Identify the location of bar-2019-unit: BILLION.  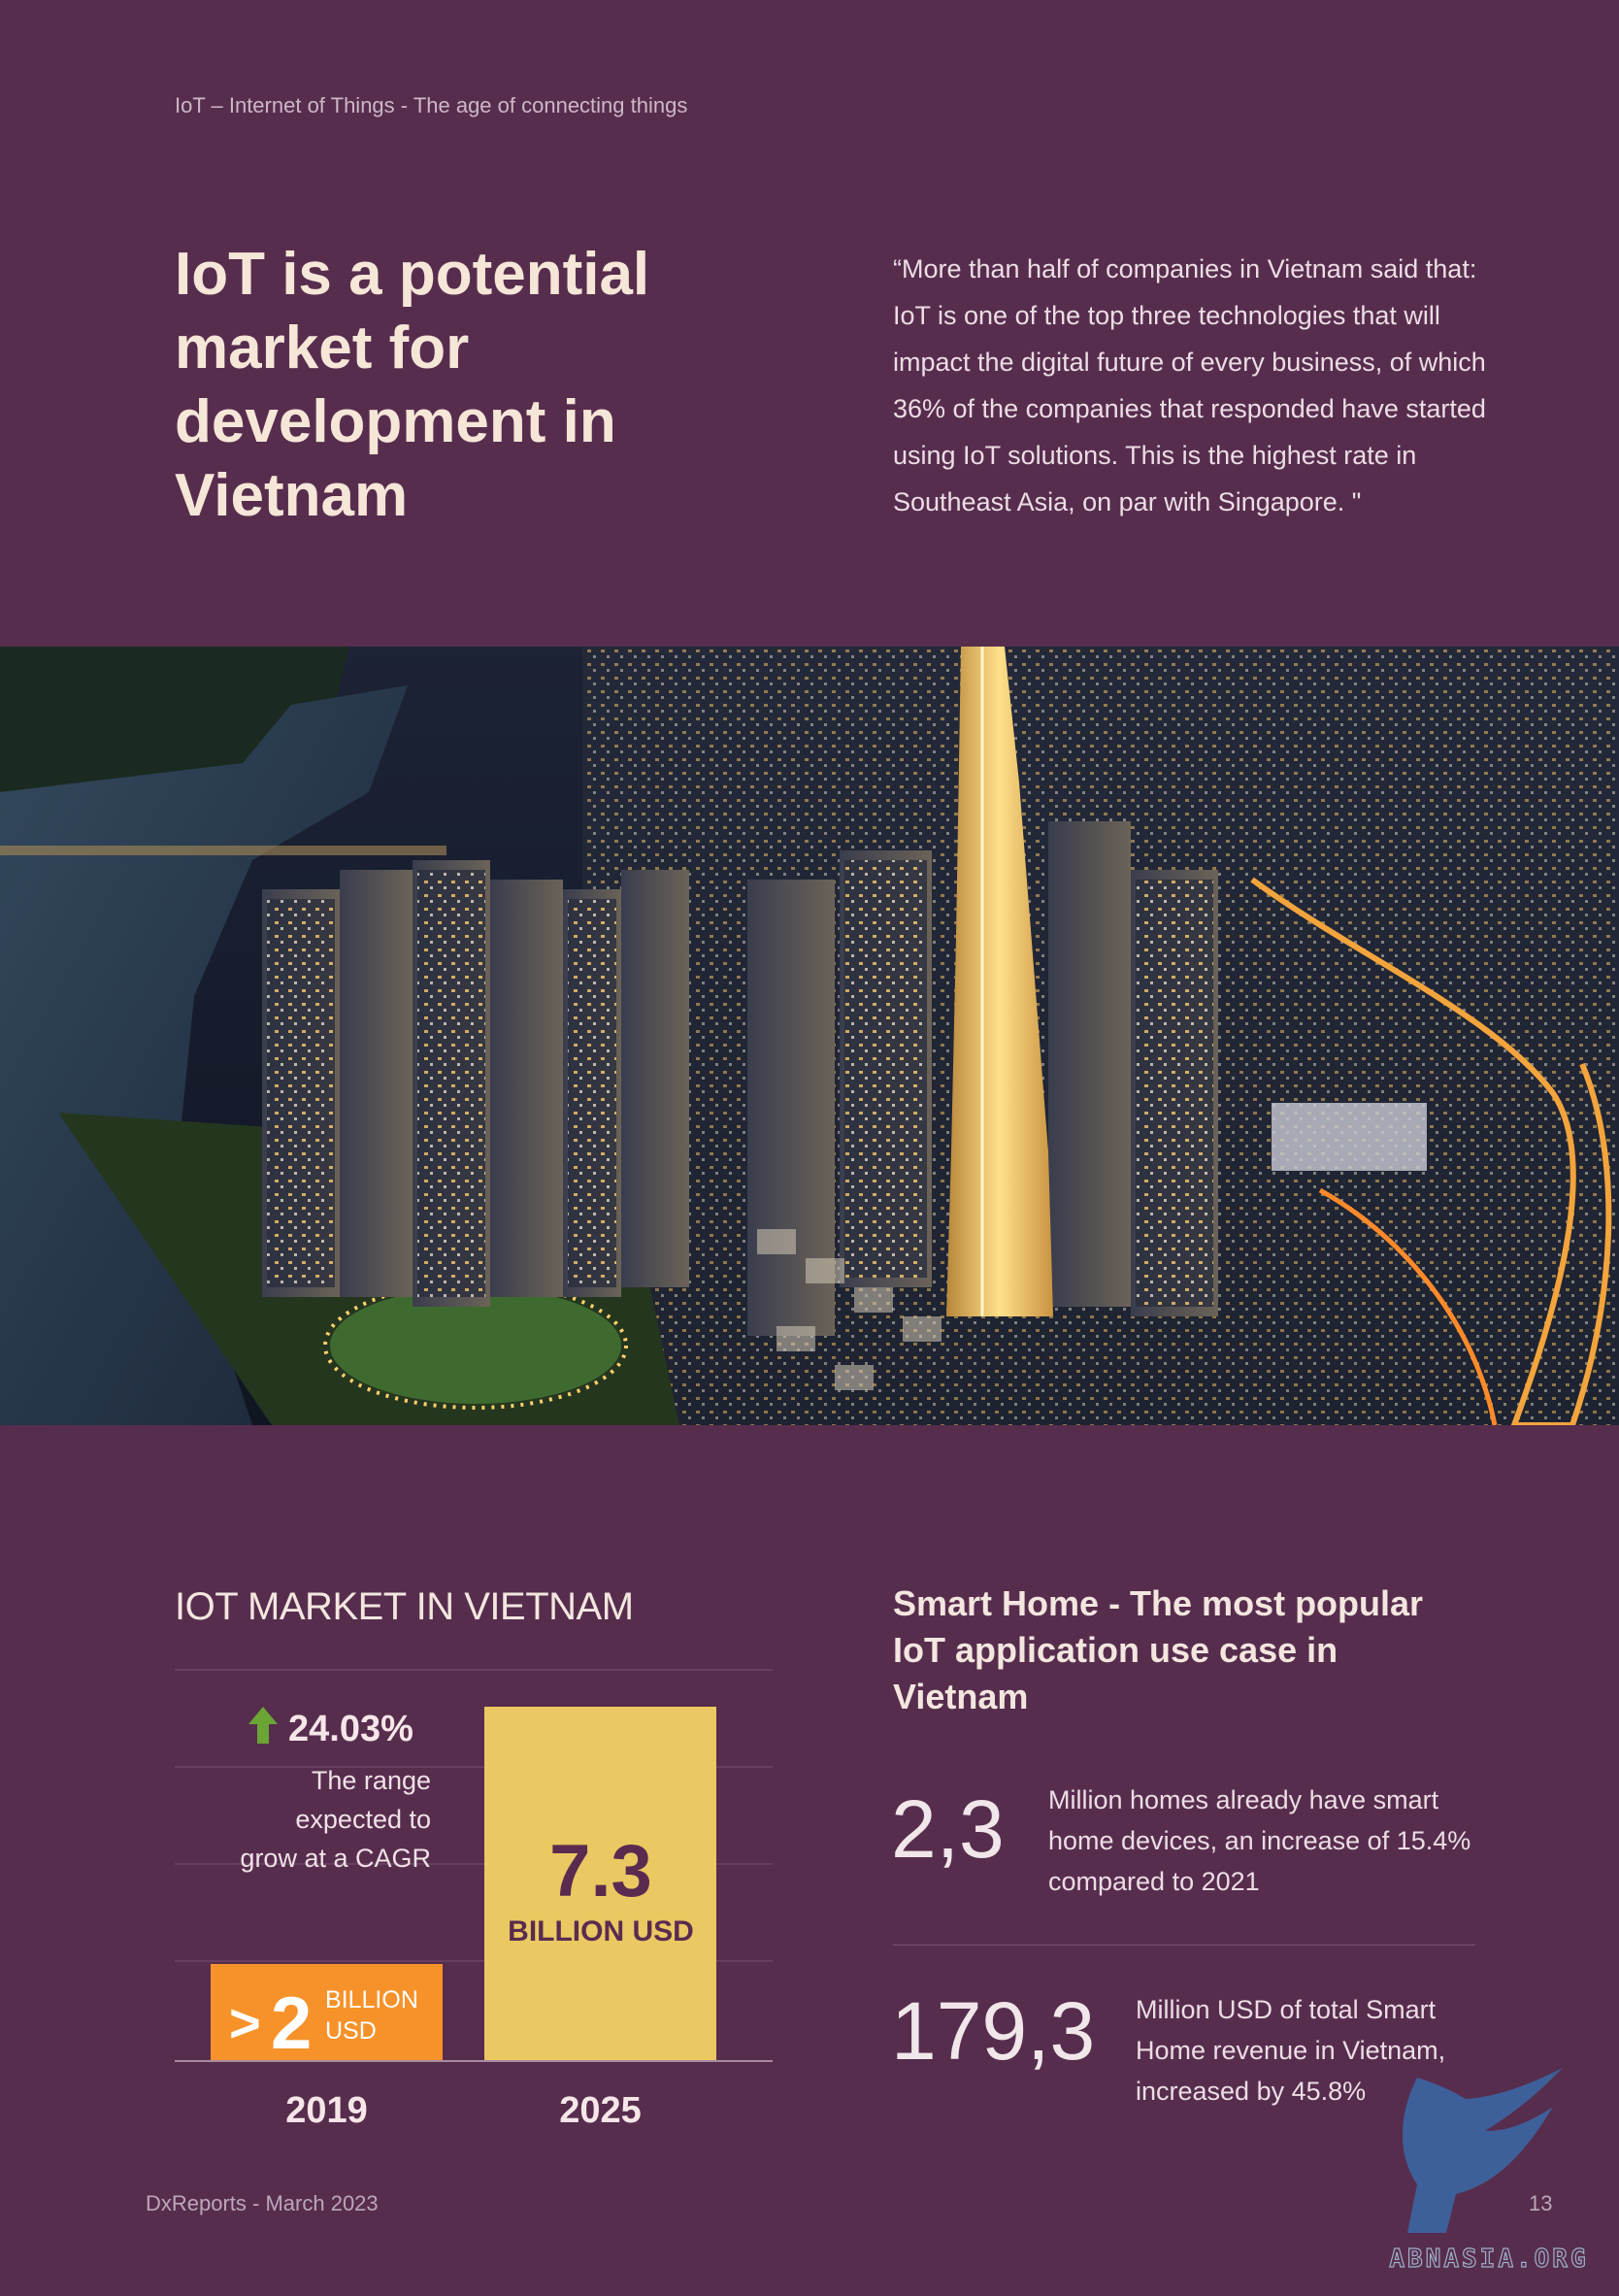
(371, 2000).